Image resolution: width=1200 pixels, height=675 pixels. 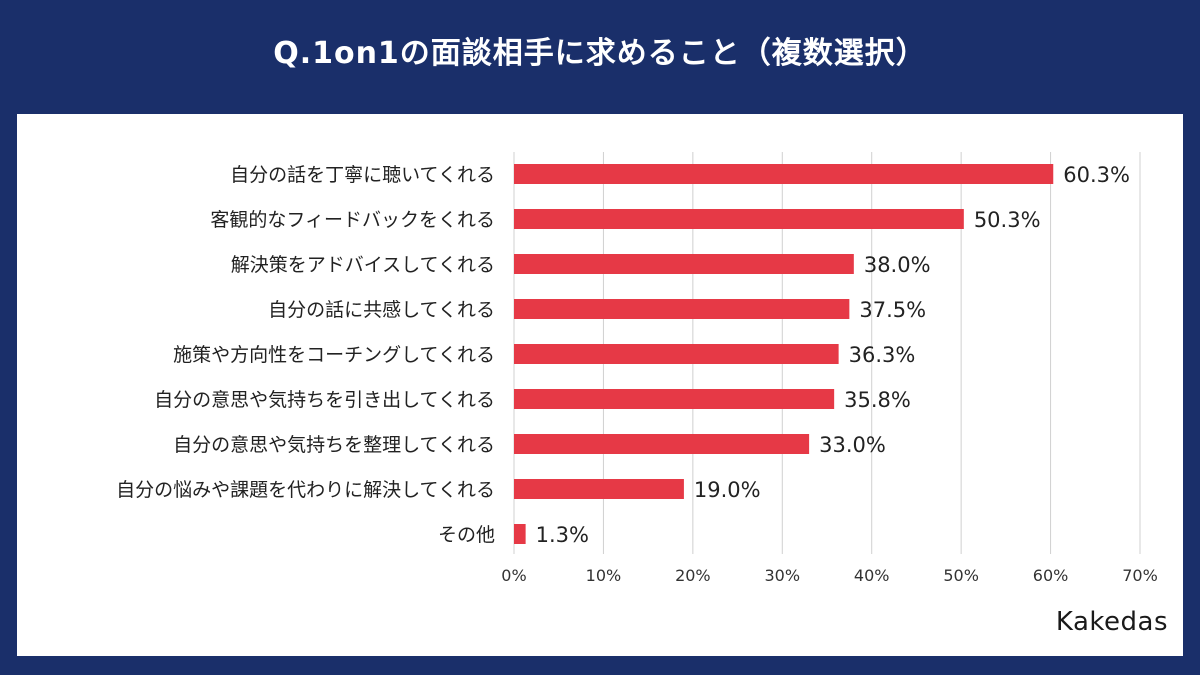 What do you see at coordinates (1051, 575) in the screenshot?
I see `x-tick-label: 60%` at bounding box center [1051, 575].